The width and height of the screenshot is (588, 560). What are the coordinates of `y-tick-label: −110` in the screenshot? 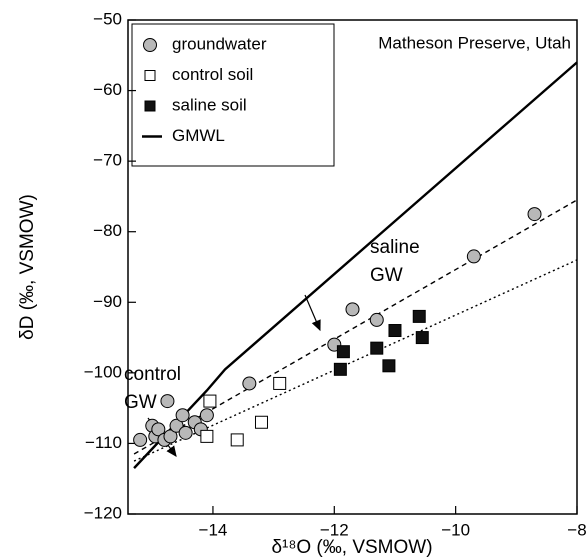 It's located at (103, 442).